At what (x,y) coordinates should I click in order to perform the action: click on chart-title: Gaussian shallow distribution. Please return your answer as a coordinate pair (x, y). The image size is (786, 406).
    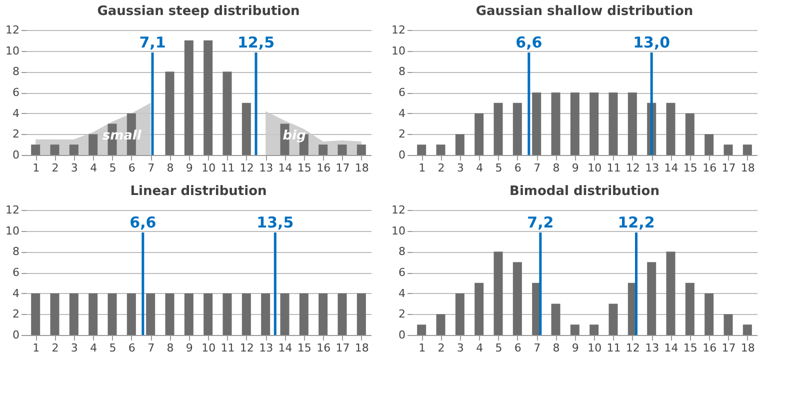
    Looking at the image, I should click on (585, 11).